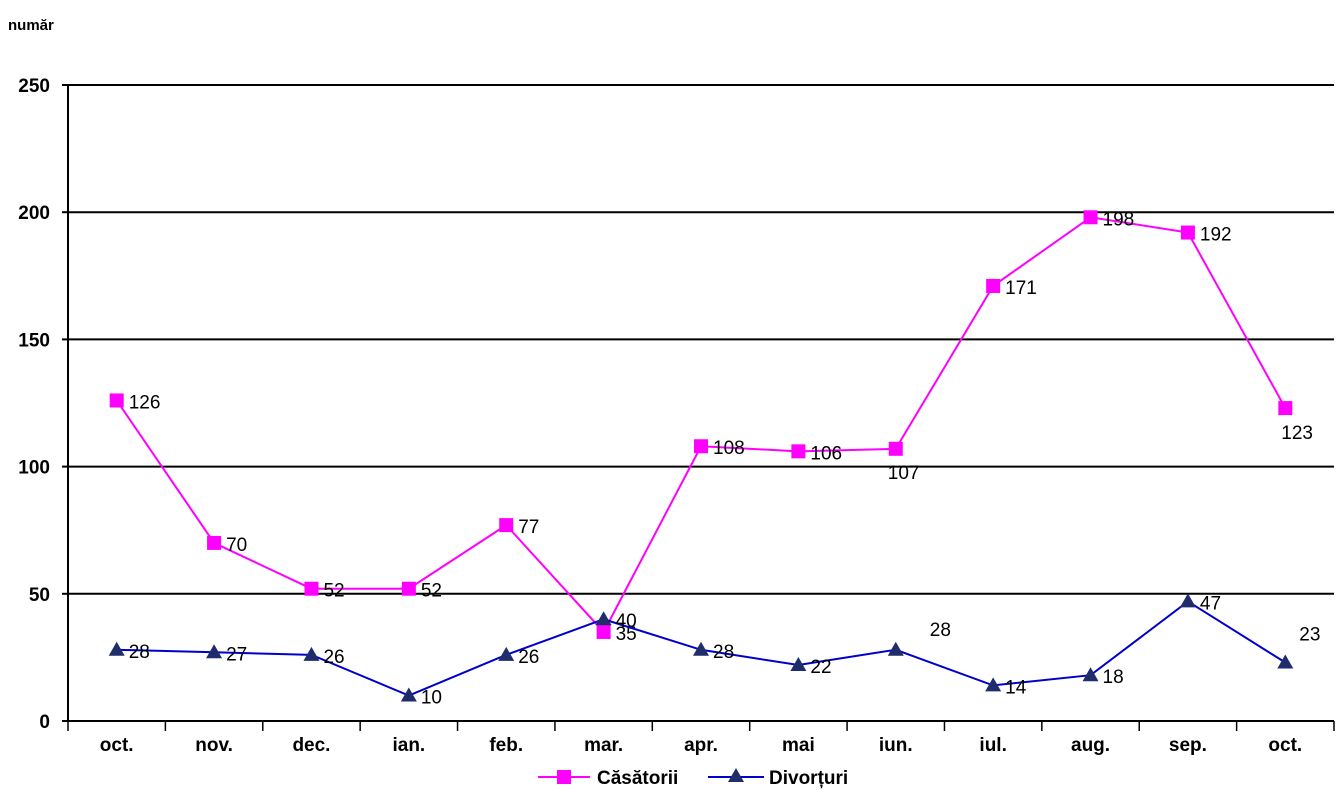 Image resolution: width=1336 pixels, height=794 pixels. I want to click on y-axis-title: număr, so click(31, 25).